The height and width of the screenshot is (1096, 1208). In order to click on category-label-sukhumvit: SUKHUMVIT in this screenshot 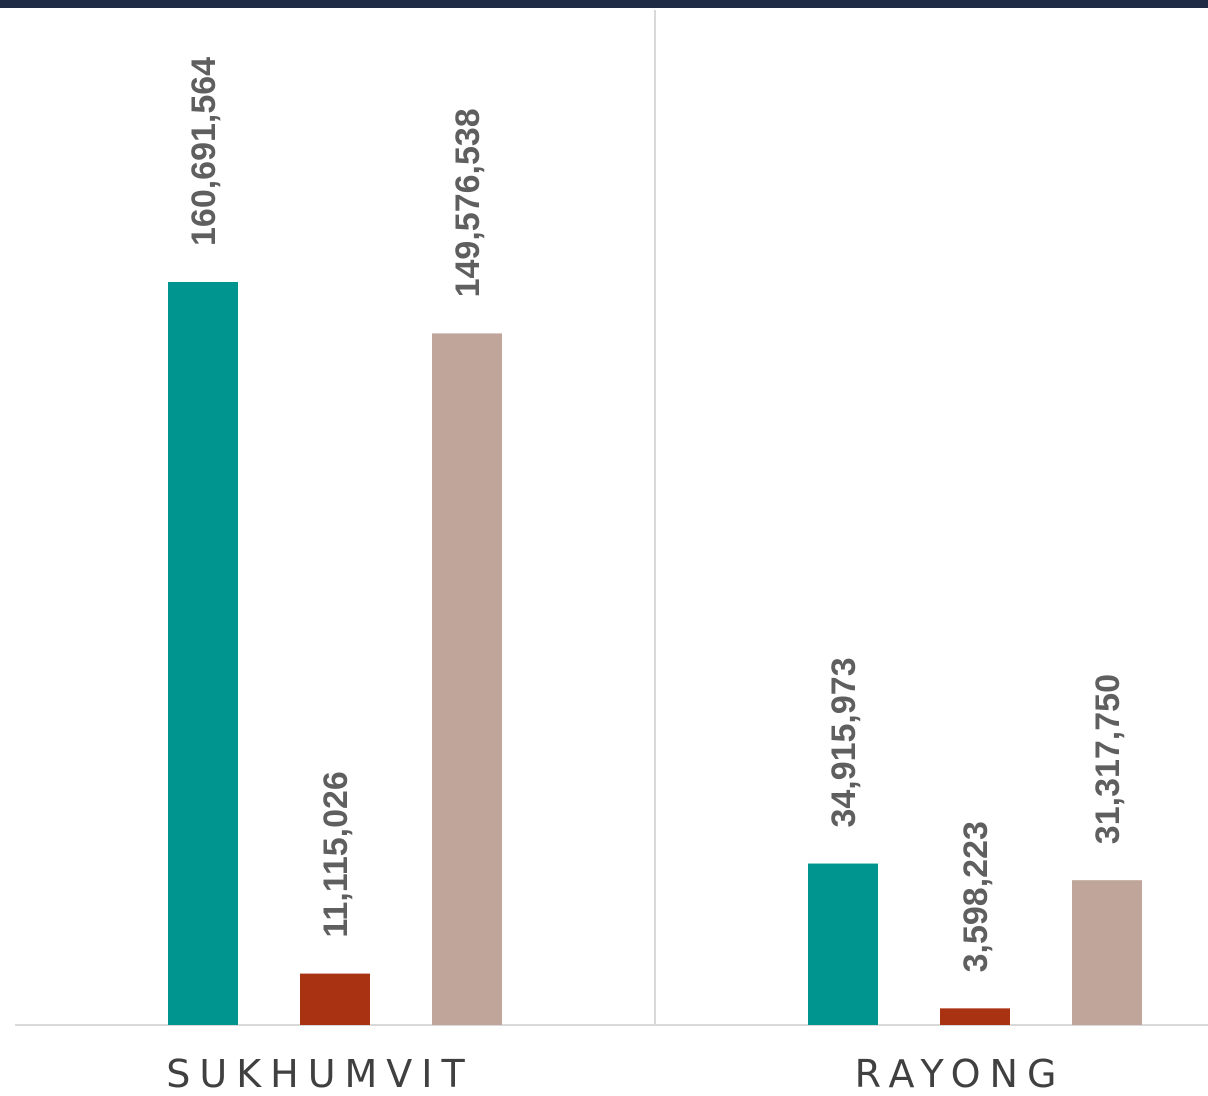, I will do `click(320, 1074)`.